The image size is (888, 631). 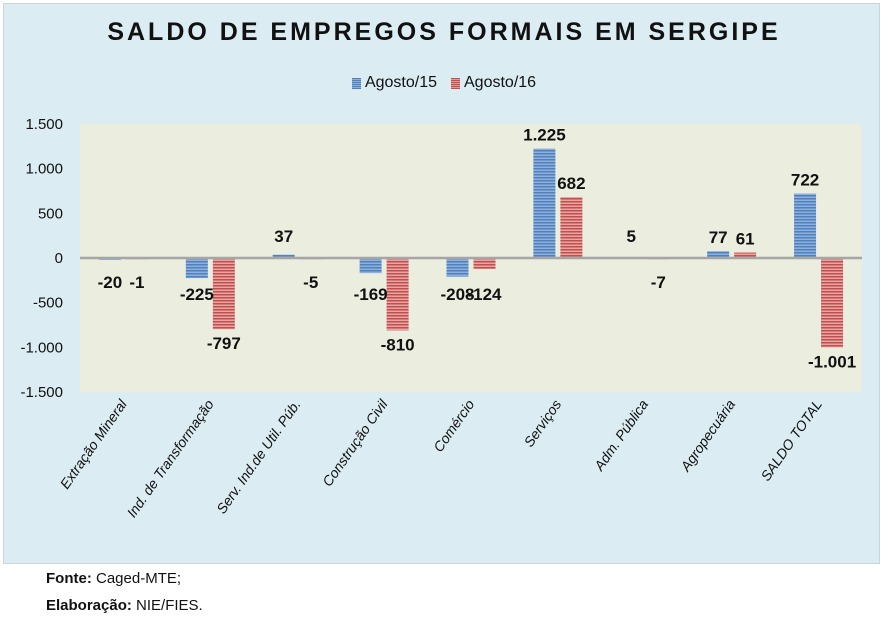 What do you see at coordinates (310, 282) in the screenshot?
I see `data-label: -5` at bounding box center [310, 282].